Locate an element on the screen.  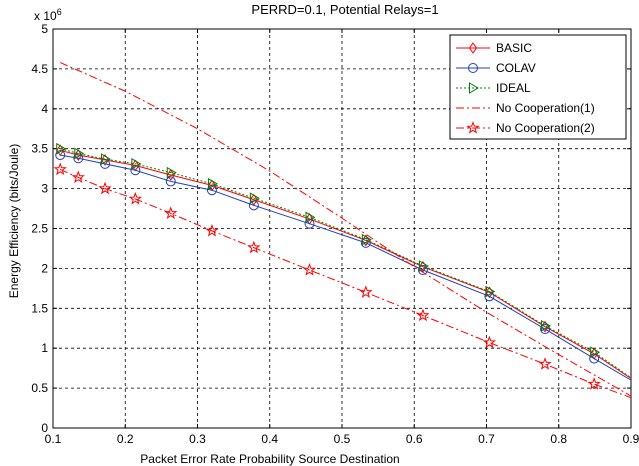
legend-item: COLAV is located at coordinates (496, 68).